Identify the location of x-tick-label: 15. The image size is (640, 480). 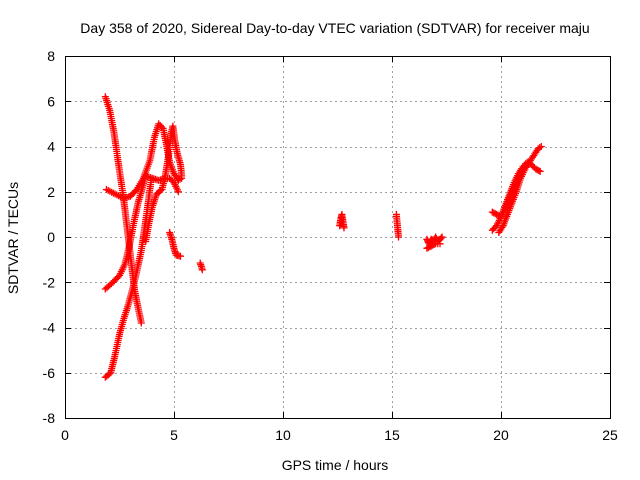
(392, 435).